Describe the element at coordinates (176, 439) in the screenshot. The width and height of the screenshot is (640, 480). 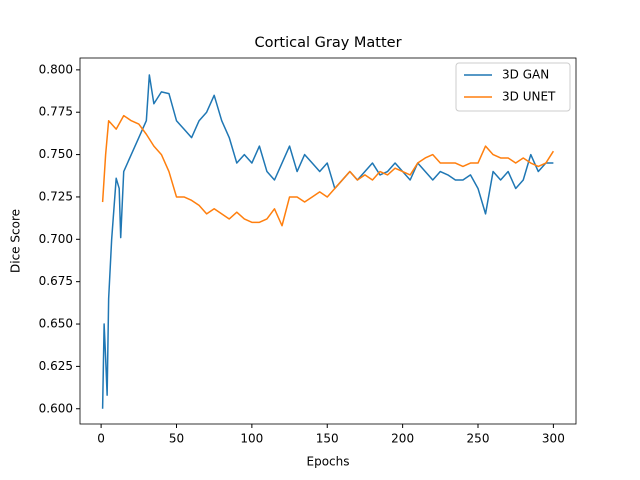
I see `x-tick-label: 50` at that location.